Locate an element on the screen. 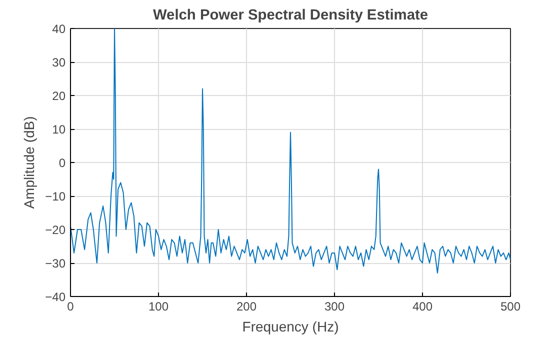 This screenshot has height=337, width=560. y-tick-label: −10 is located at coordinates (55, 197).